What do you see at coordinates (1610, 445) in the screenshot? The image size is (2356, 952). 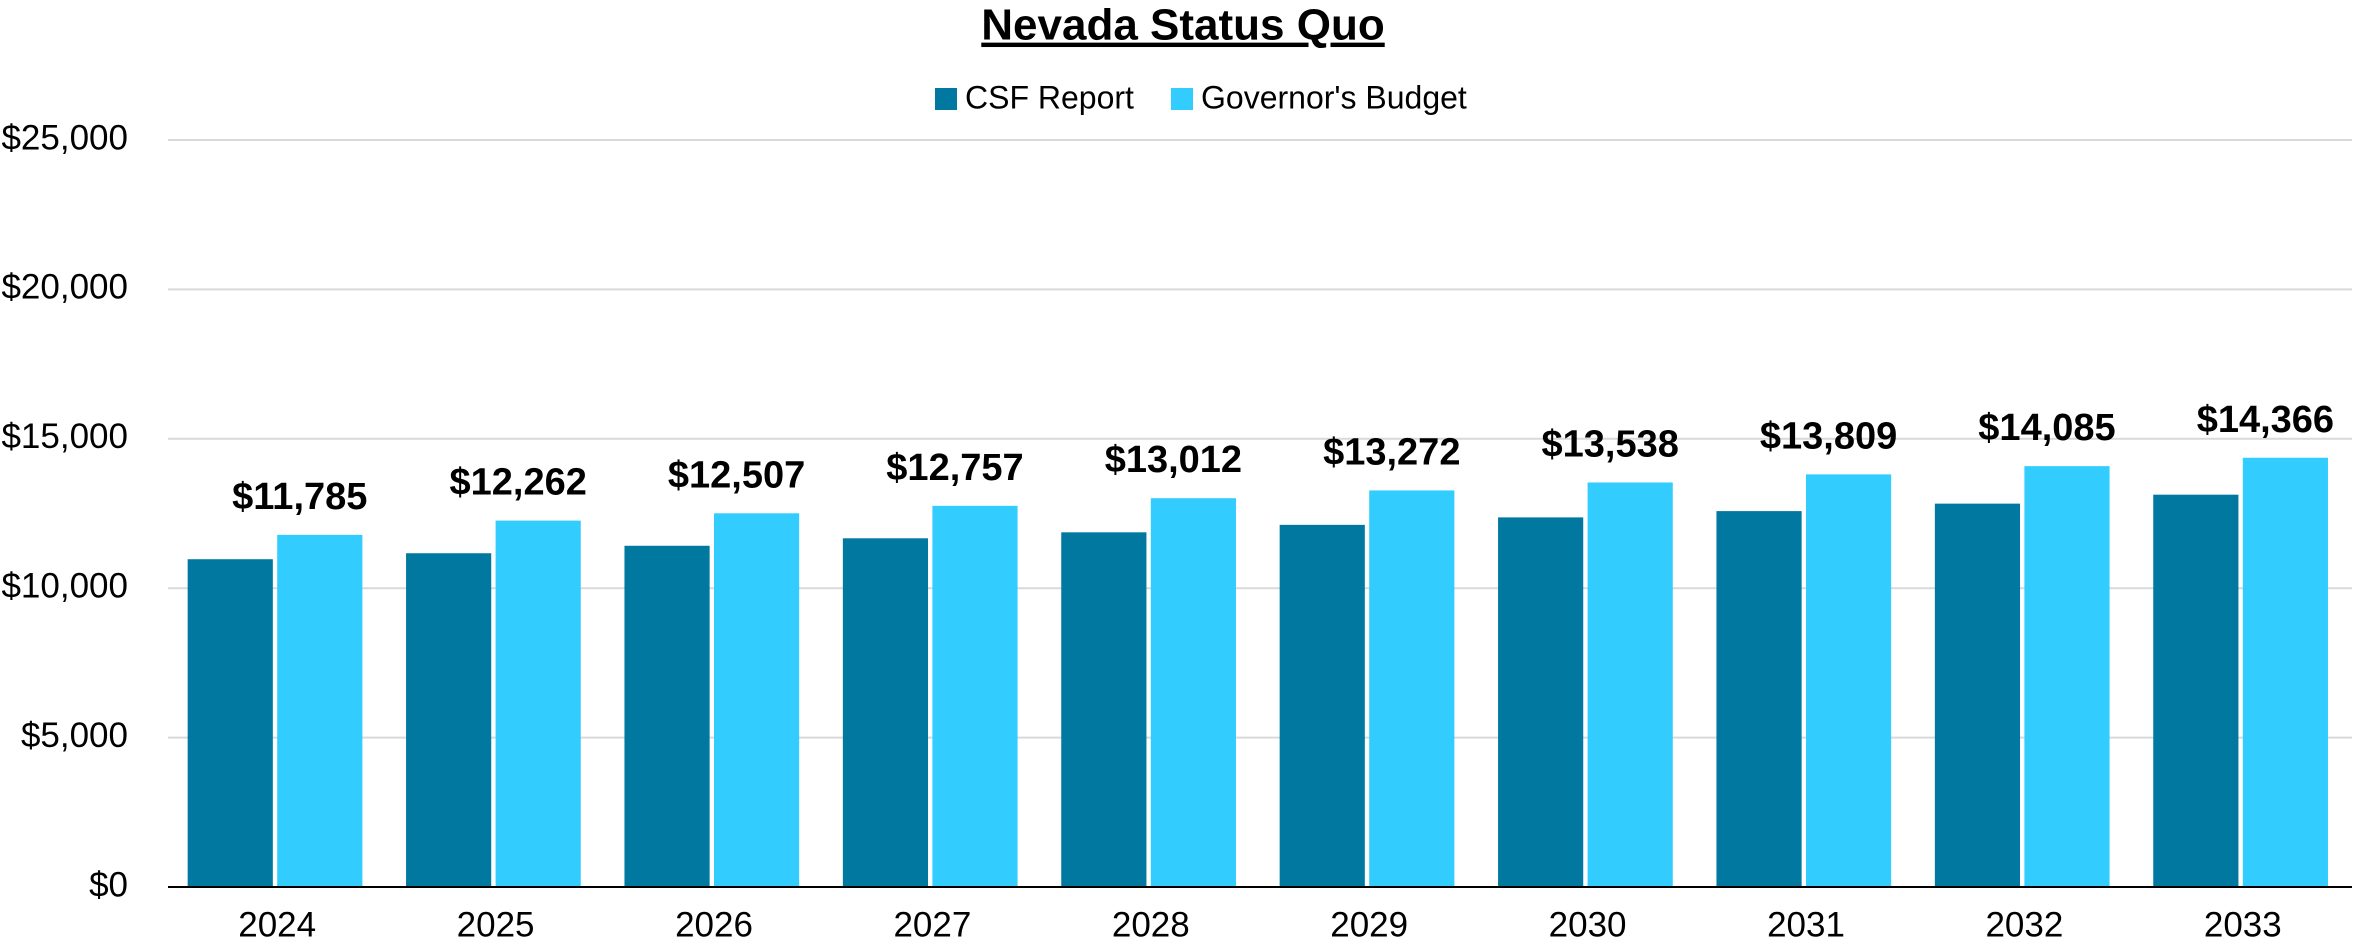 I see `data-label: $13,538` at bounding box center [1610, 445].